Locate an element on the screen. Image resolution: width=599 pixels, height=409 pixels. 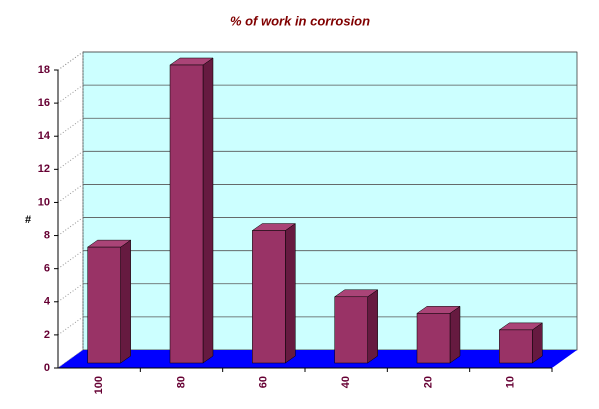
x-tick-label: 60 is located at coordinates (264, 382).